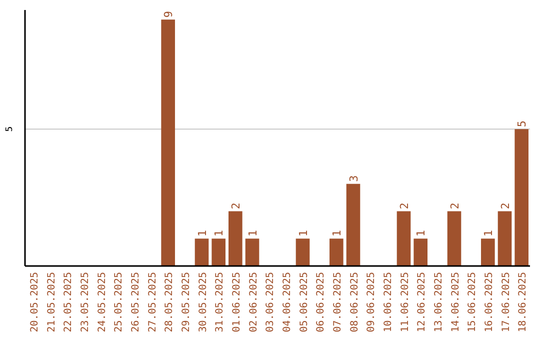  I want to click on x-tick-label: 12.06.2025, so click(422, 302).